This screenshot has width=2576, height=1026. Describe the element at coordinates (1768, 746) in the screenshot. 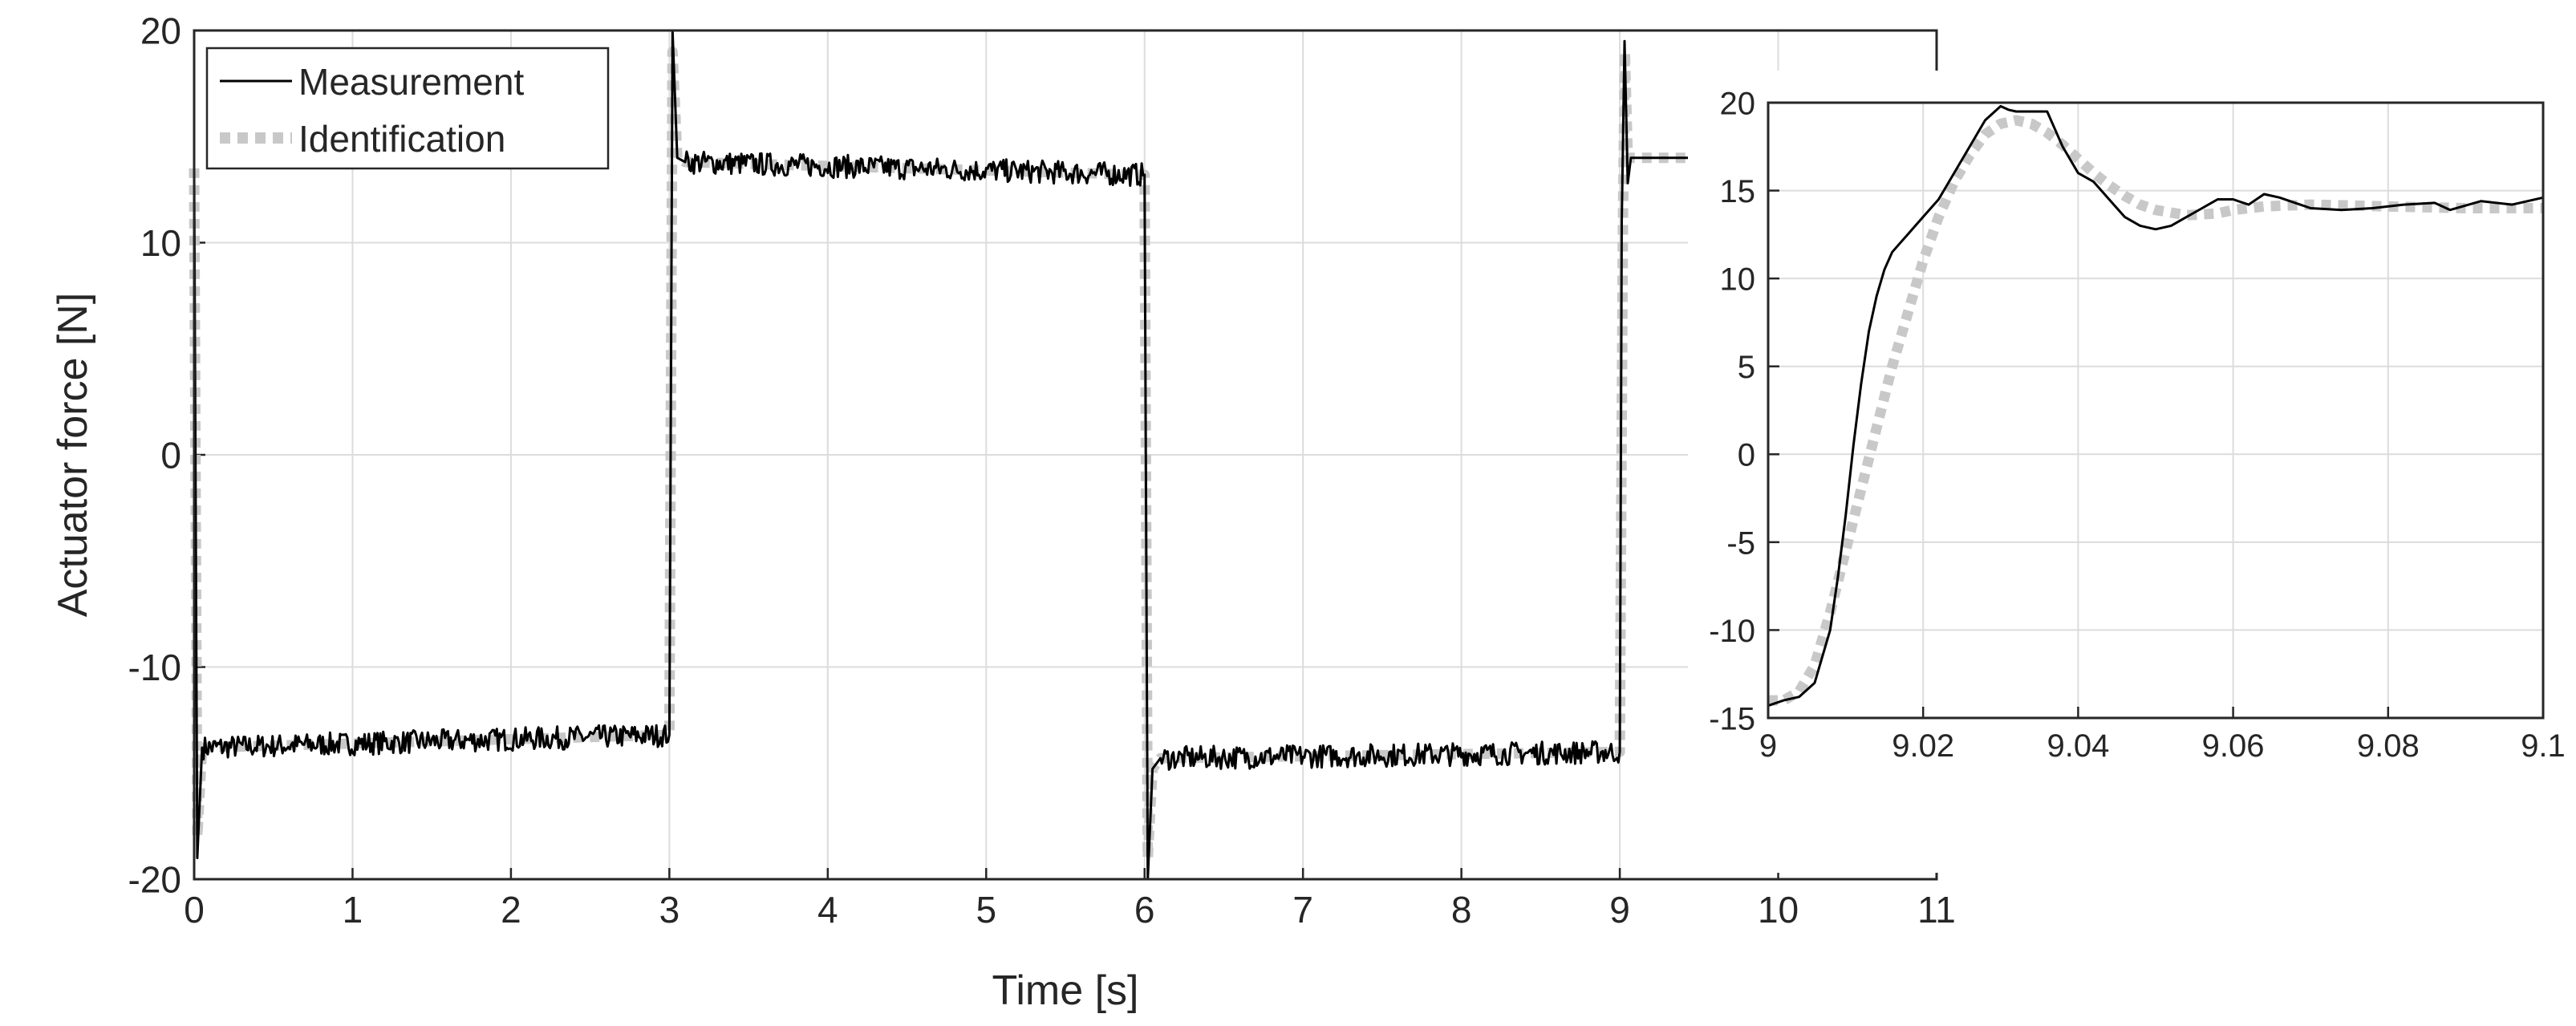

I see `inset-x-tick-label: 9` at that location.